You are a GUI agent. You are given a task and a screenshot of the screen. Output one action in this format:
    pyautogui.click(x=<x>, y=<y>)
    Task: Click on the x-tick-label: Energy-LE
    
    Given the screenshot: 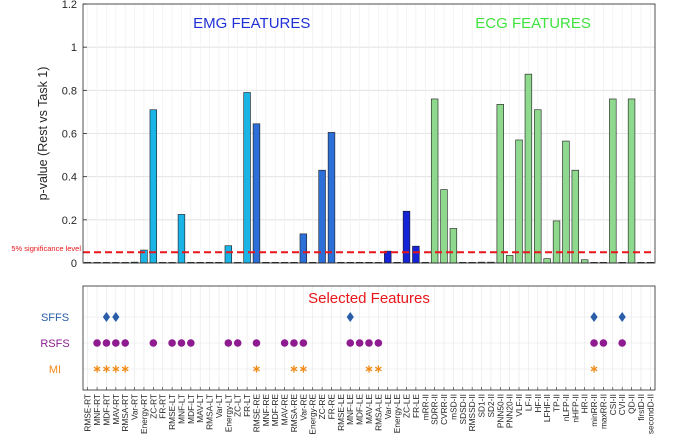 What is the action you would take?
    pyautogui.click(x=397, y=414)
    